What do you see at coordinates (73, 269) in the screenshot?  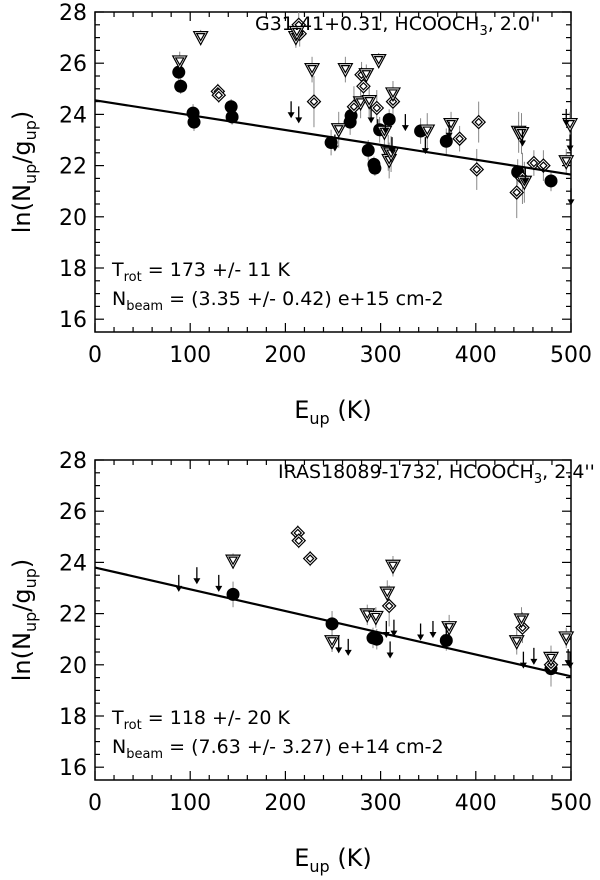 I see `y-tick-label: 18` at bounding box center [73, 269].